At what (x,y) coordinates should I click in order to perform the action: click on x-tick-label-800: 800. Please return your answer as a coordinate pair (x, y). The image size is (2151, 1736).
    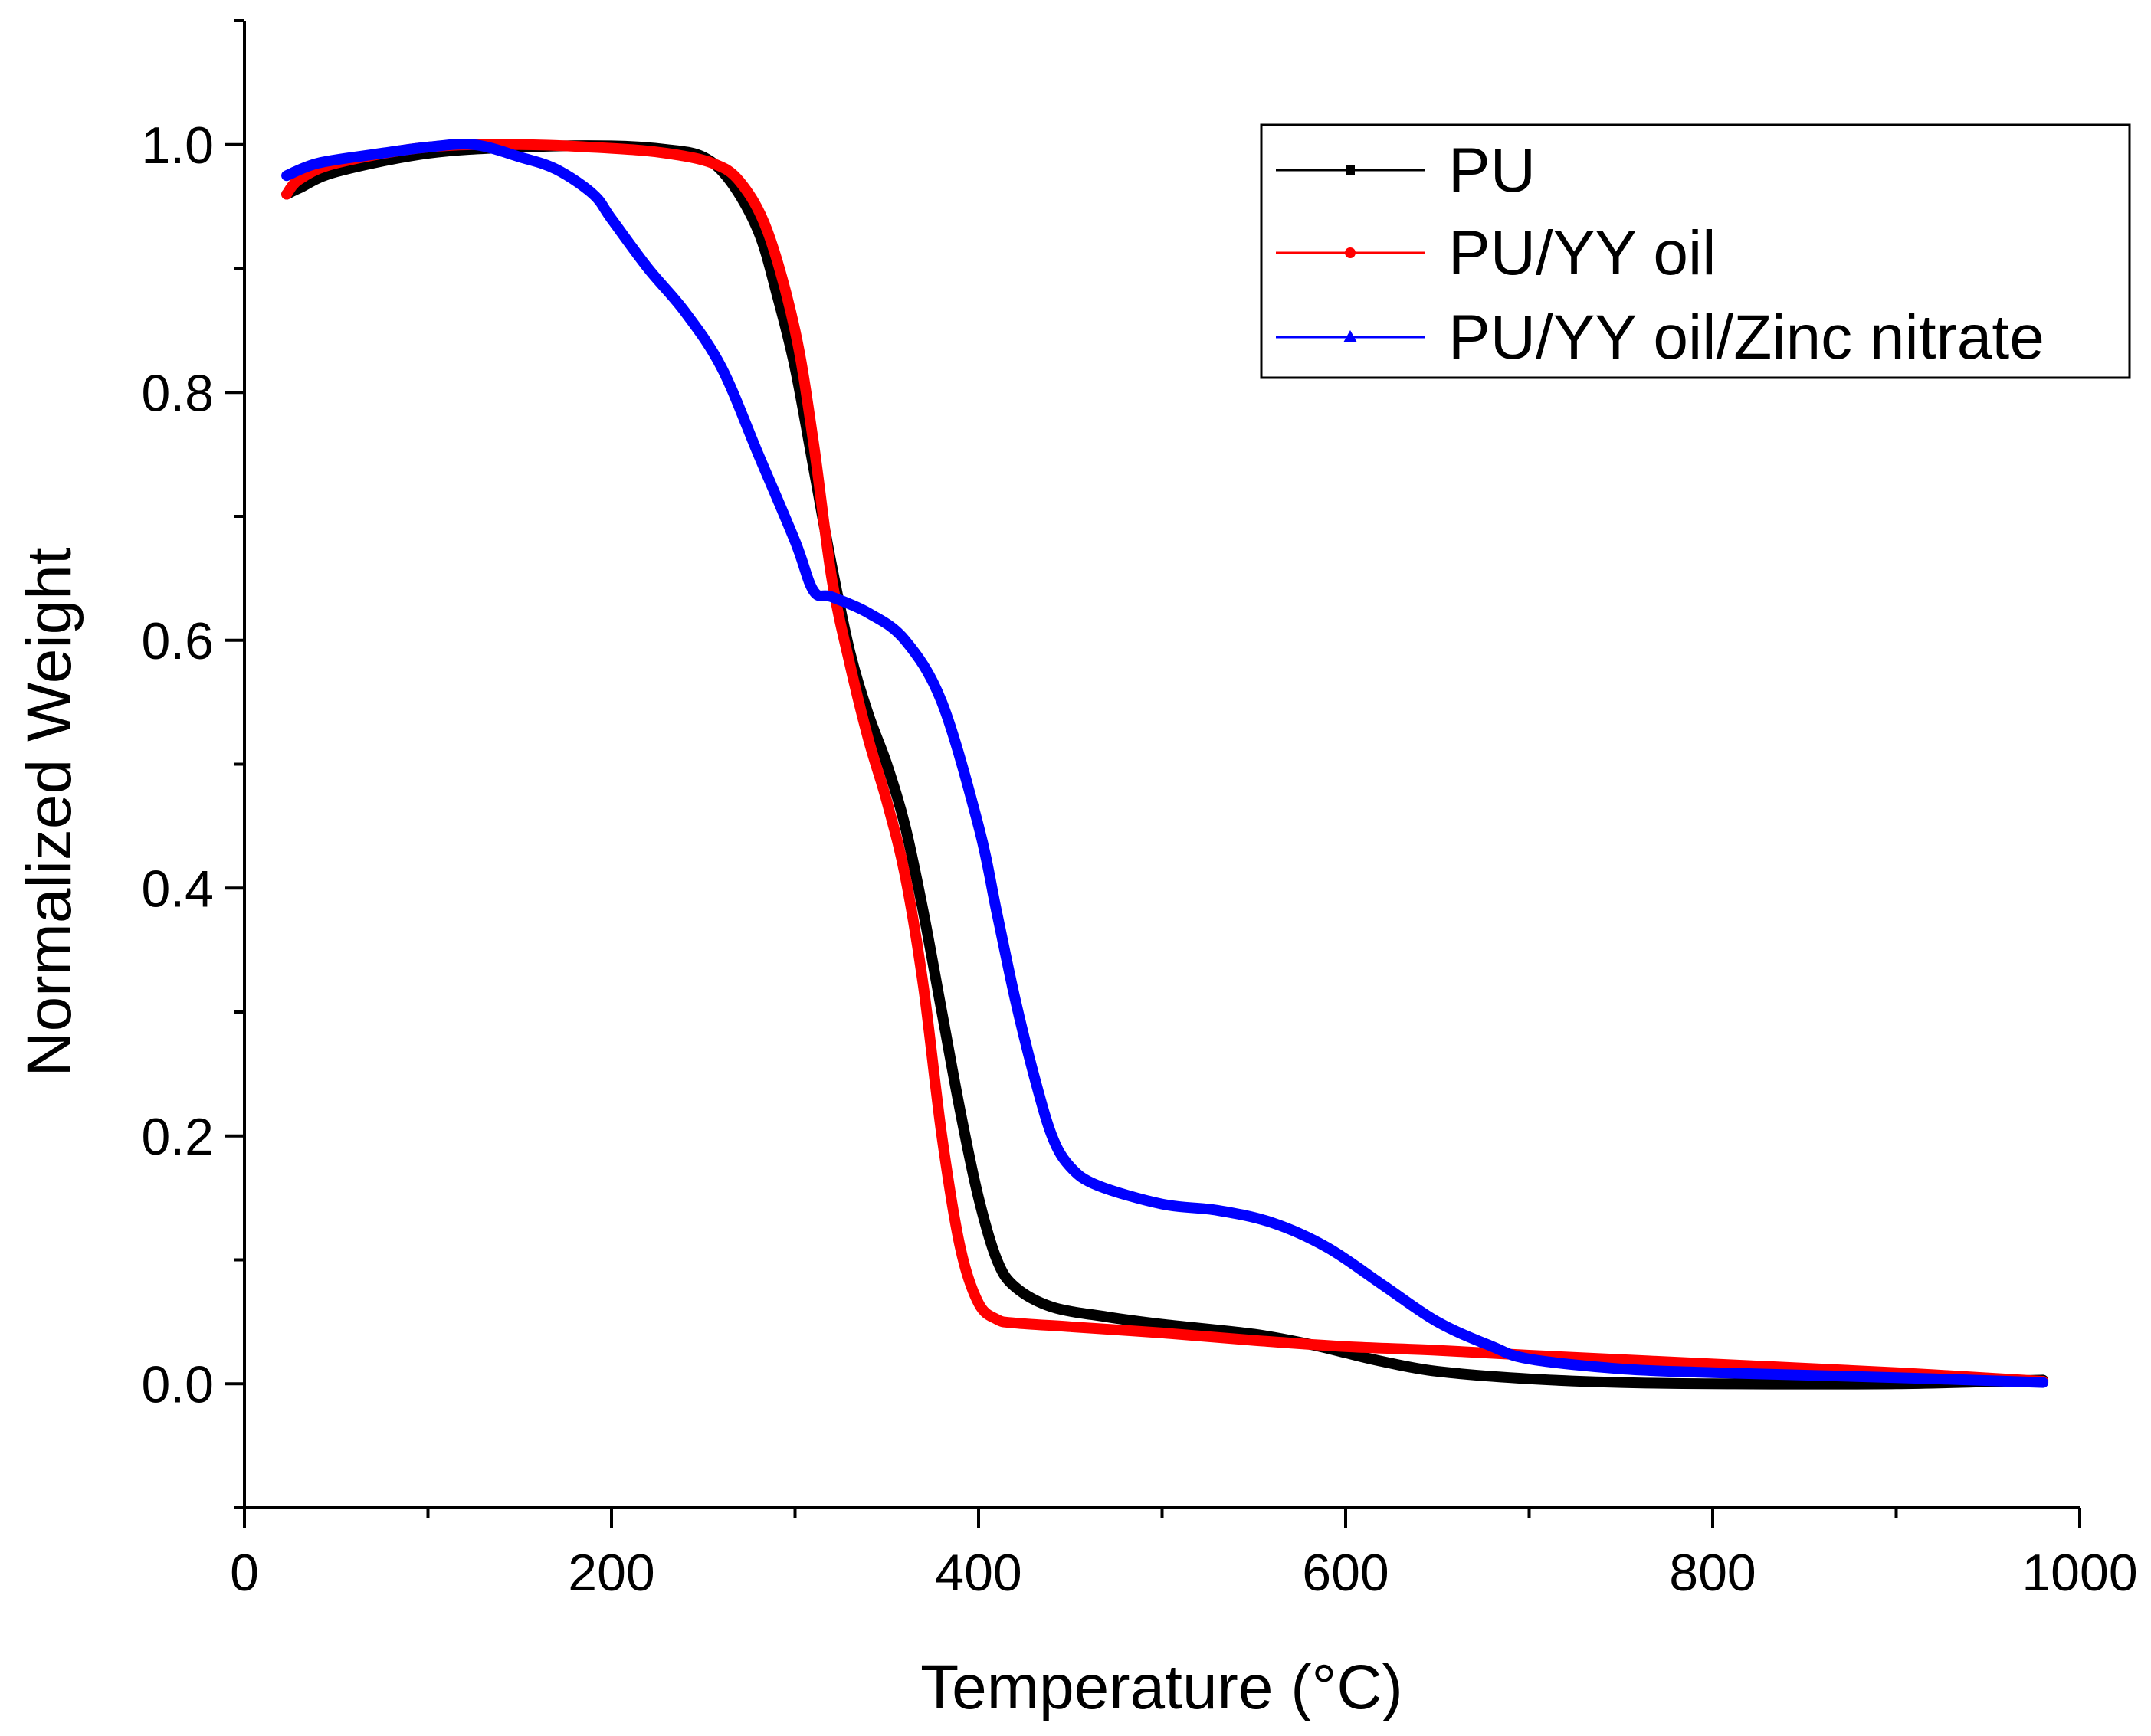
    Looking at the image, I should click on (1712, 1573).